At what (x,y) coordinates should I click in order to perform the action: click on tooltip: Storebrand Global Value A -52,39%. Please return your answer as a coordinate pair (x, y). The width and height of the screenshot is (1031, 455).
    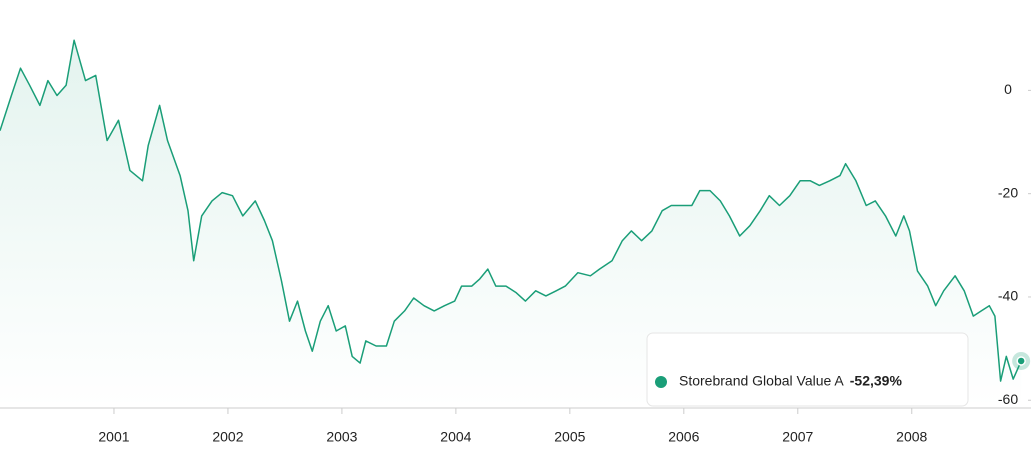
    Looking at the image, I should click on (807, 369).